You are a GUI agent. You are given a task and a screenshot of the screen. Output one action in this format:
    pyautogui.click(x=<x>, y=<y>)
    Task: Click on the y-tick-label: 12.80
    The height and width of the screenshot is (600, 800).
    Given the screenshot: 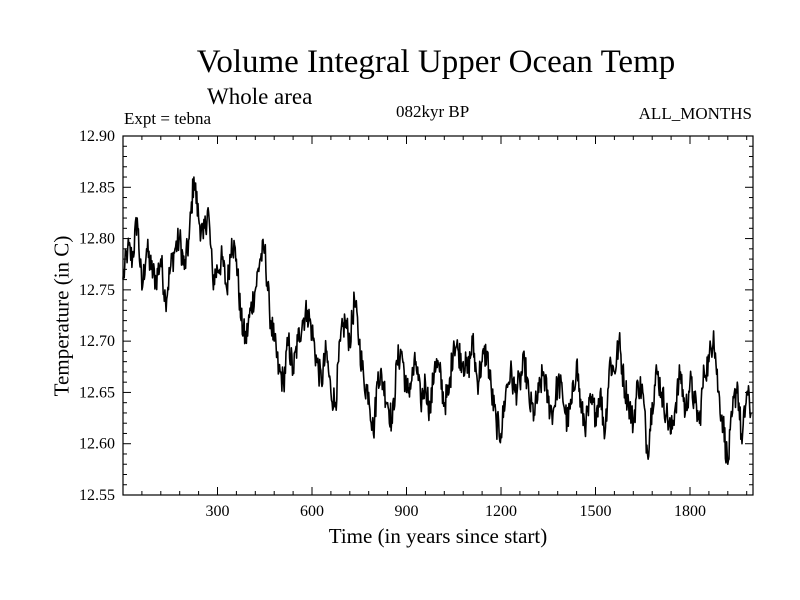 What is the action you would take?
    pyautogui.click(x=97, y=239)
    